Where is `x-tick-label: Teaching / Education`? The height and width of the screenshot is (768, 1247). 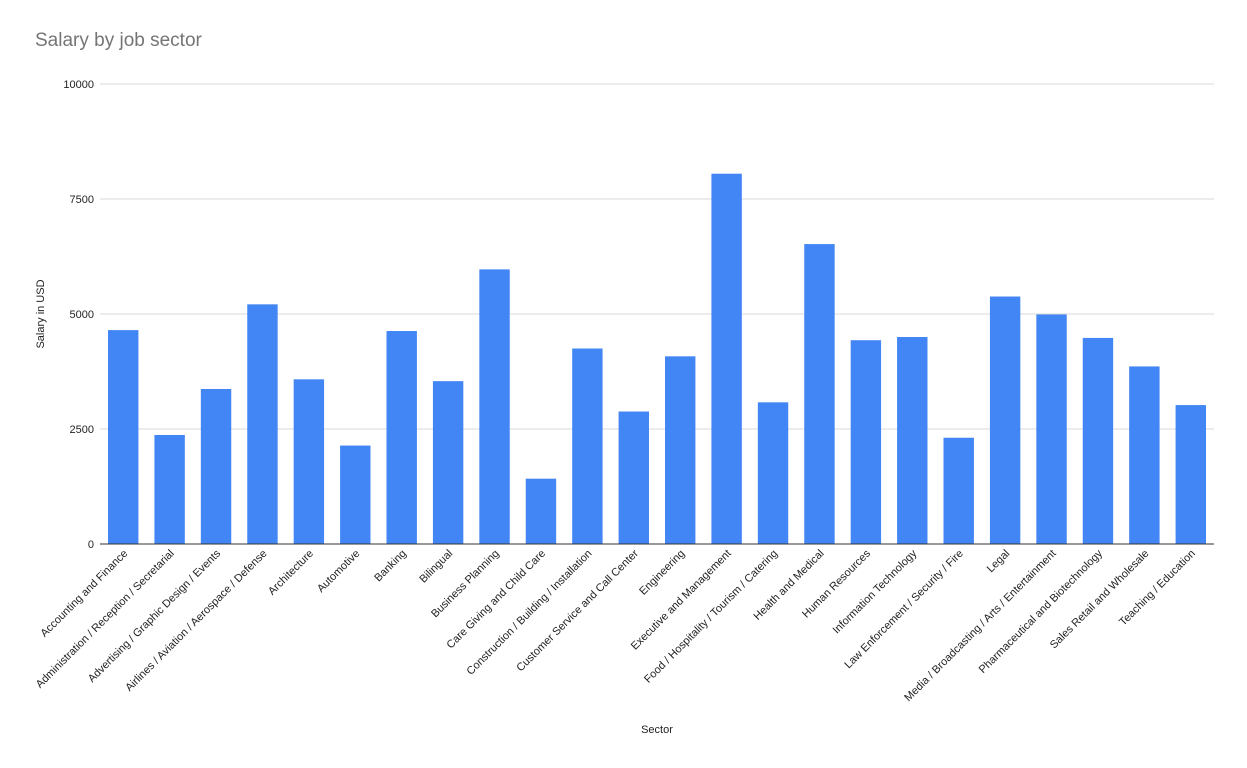 x-tick-label: Teaching / Education is located at coordinates (1157, 588).